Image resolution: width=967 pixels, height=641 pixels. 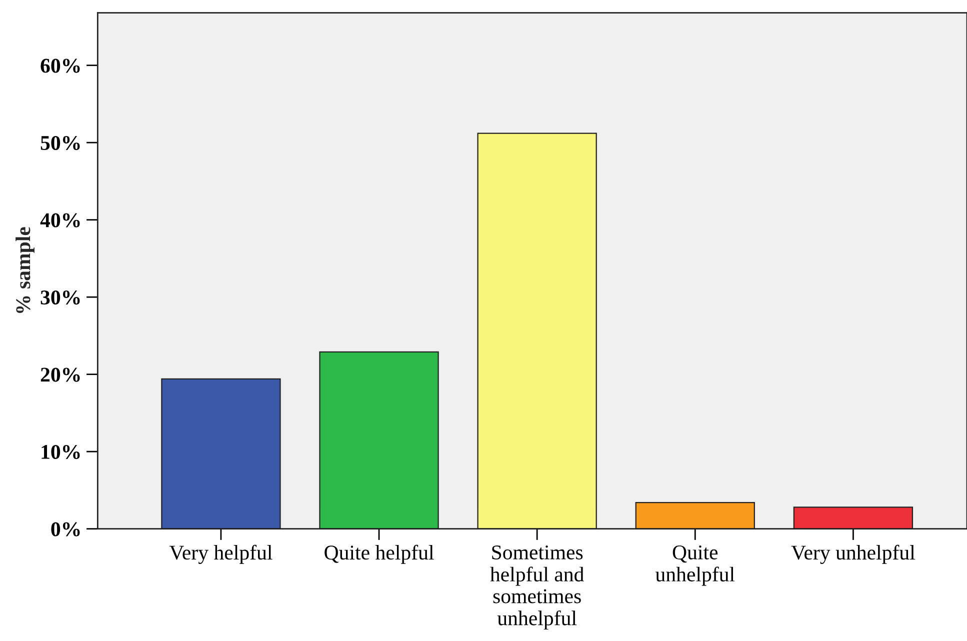 I want to click on x-tick-label: Sometimes helpful and sometimes unhelpful, so click(x=537, y=587).